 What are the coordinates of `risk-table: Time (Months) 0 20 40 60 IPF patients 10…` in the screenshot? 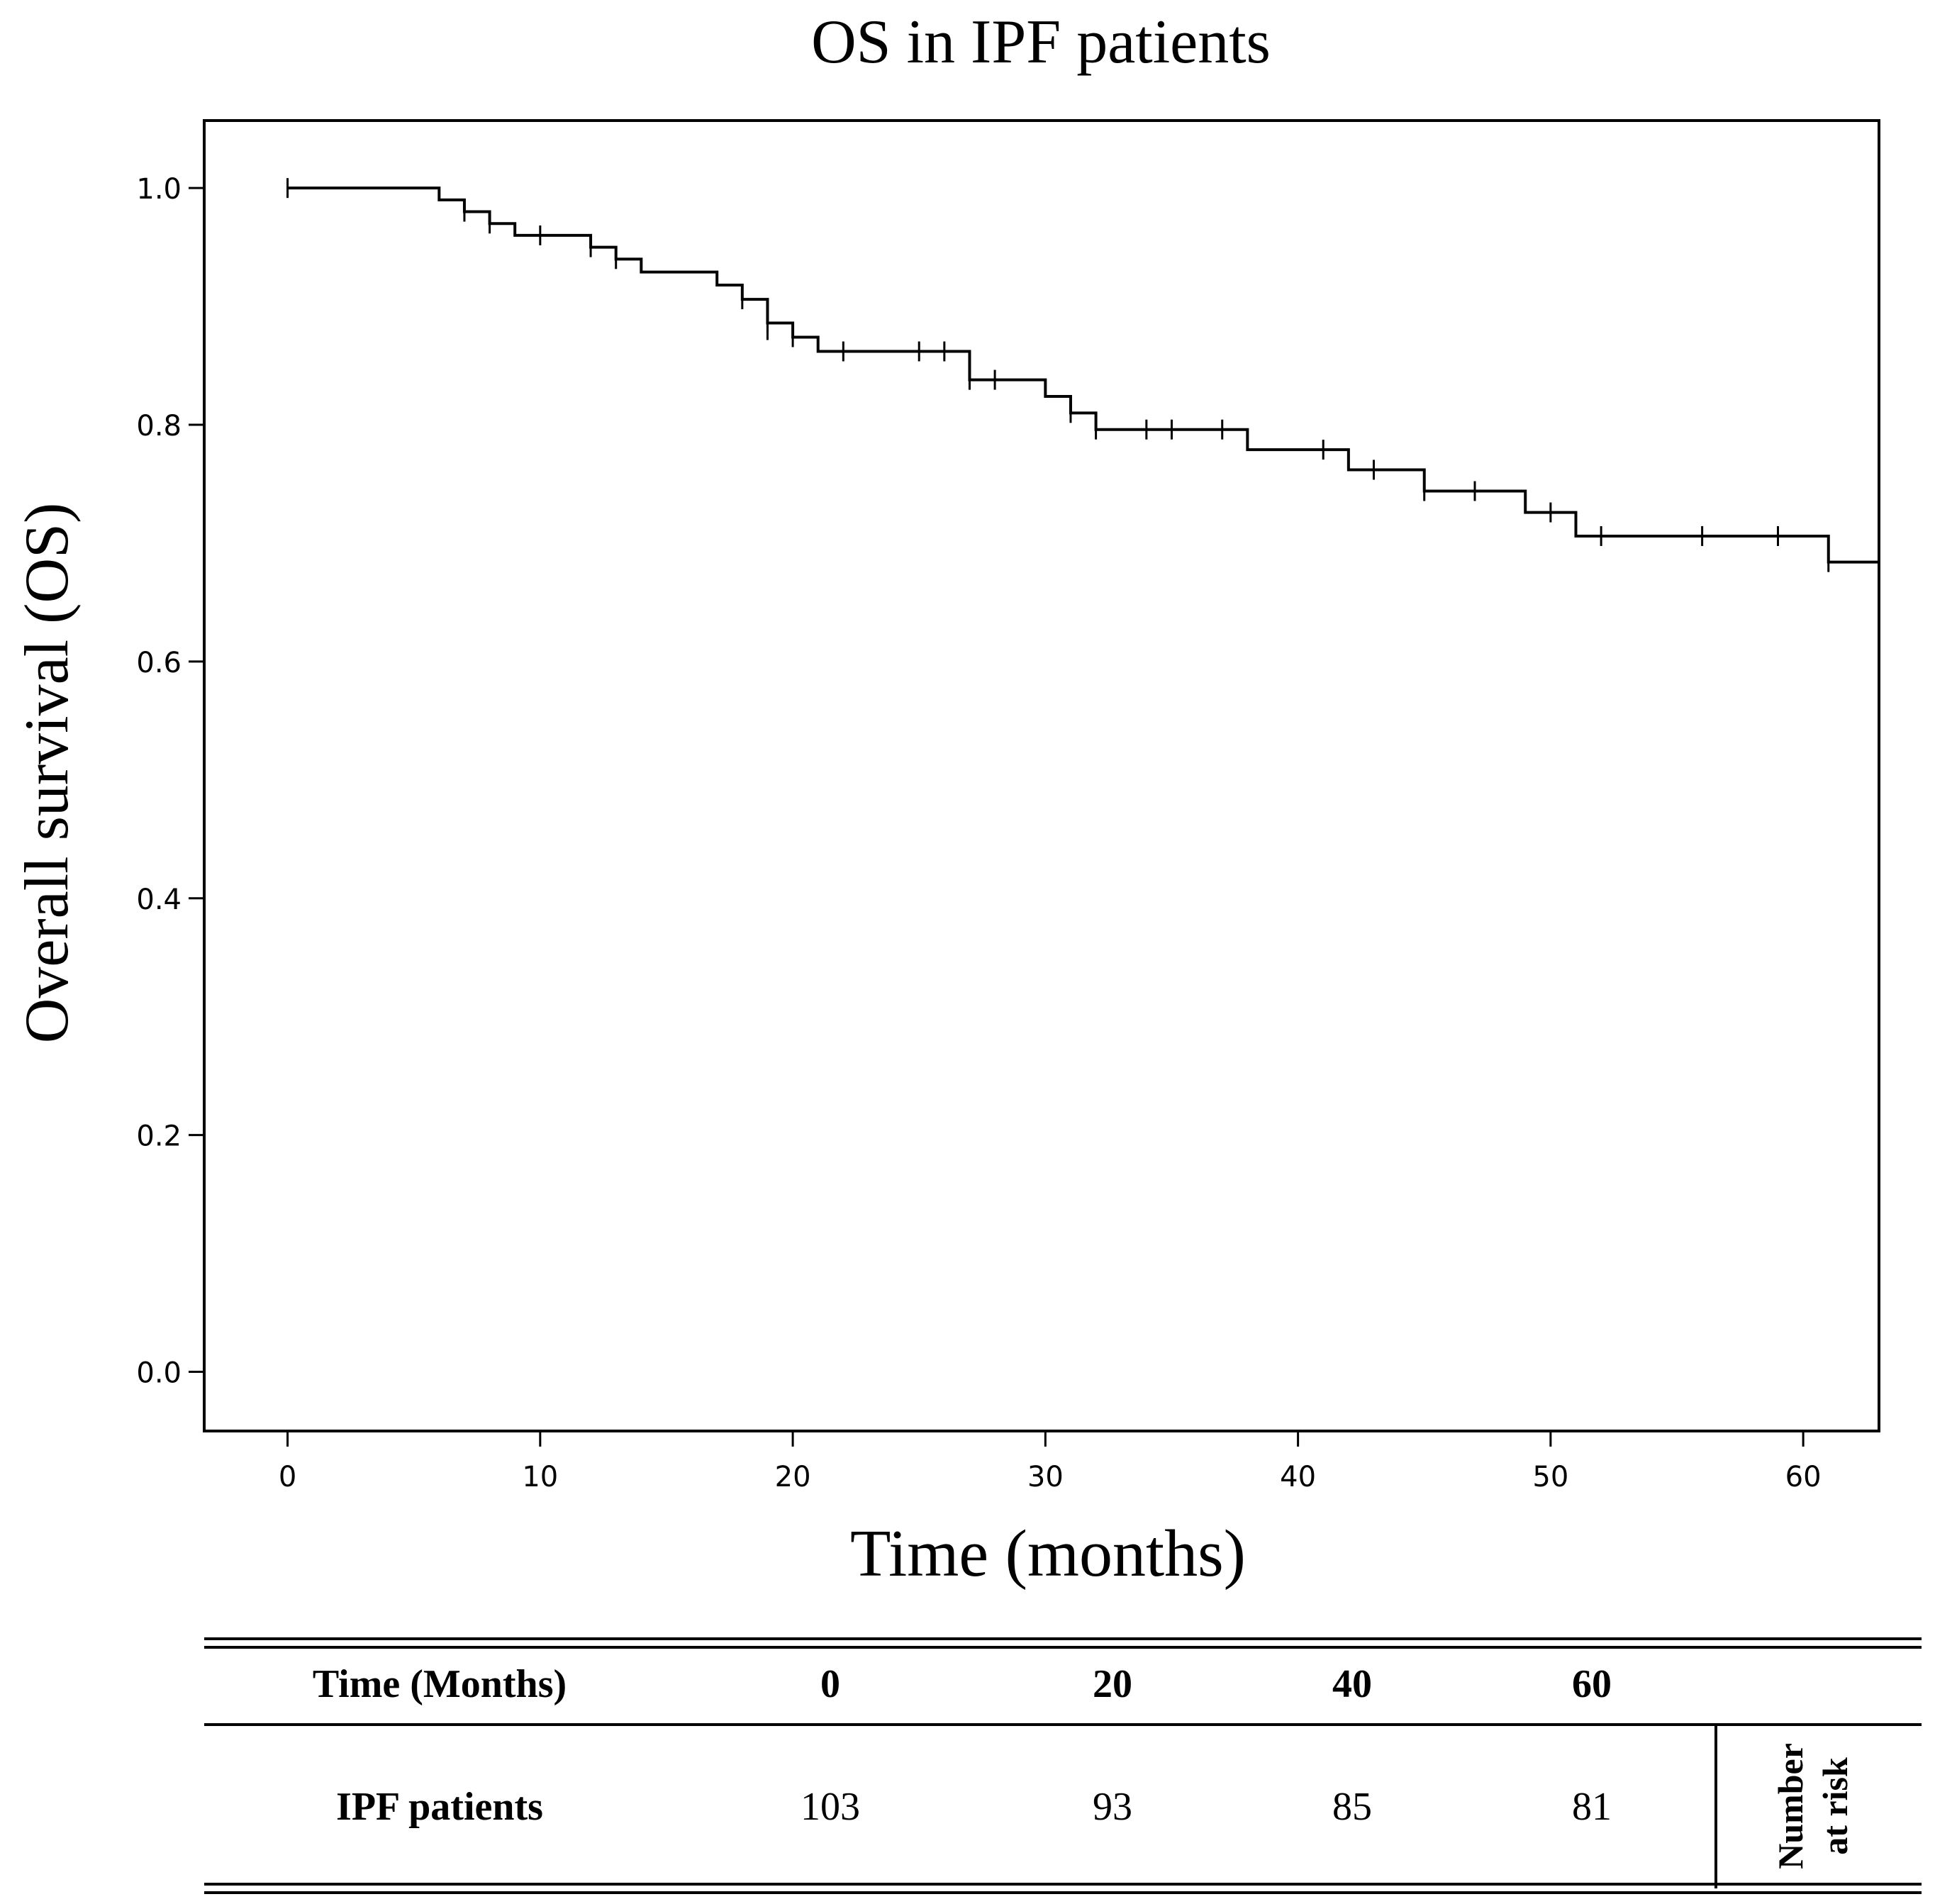 It's located at (1063, 1765).